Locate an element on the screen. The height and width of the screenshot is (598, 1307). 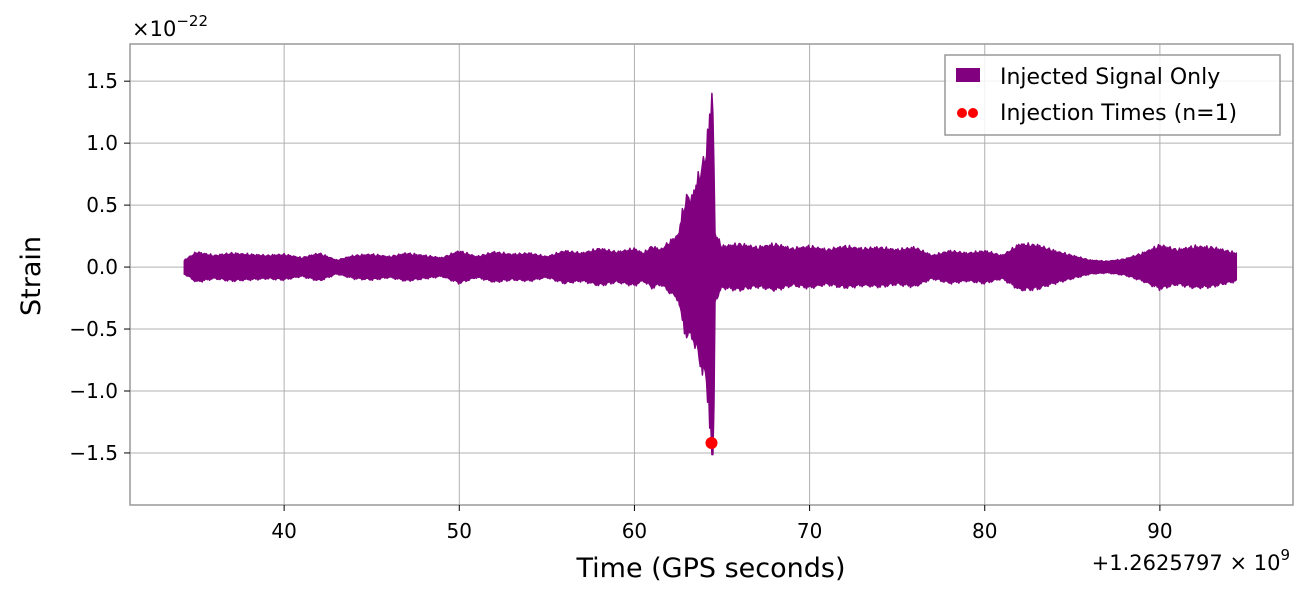
x-tick-label: 70 is located at coordinates (809, 531).